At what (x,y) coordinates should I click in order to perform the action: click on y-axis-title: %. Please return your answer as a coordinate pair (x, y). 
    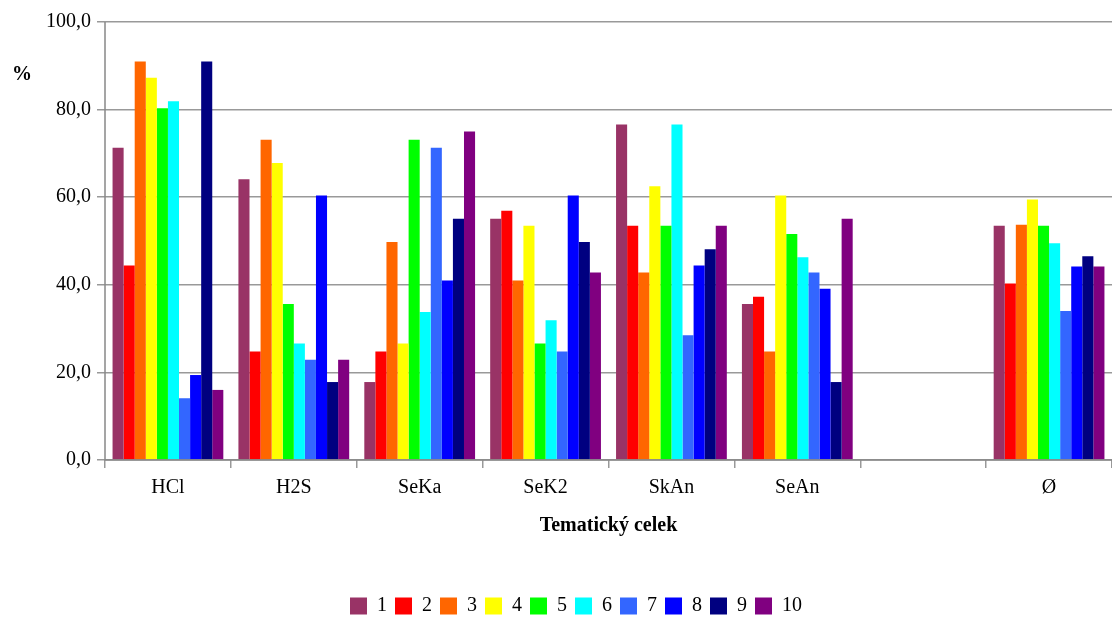
    Looking at the image, I should click on (22, 73).